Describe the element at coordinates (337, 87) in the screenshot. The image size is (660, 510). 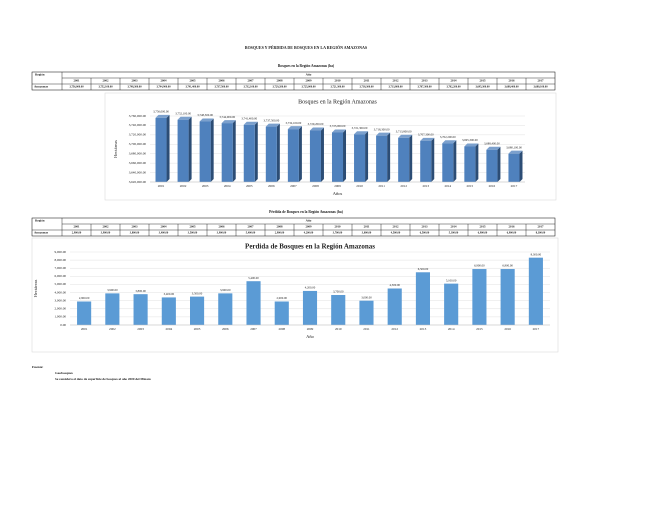
I see `table-cell: 3,721,300.00` at that location.